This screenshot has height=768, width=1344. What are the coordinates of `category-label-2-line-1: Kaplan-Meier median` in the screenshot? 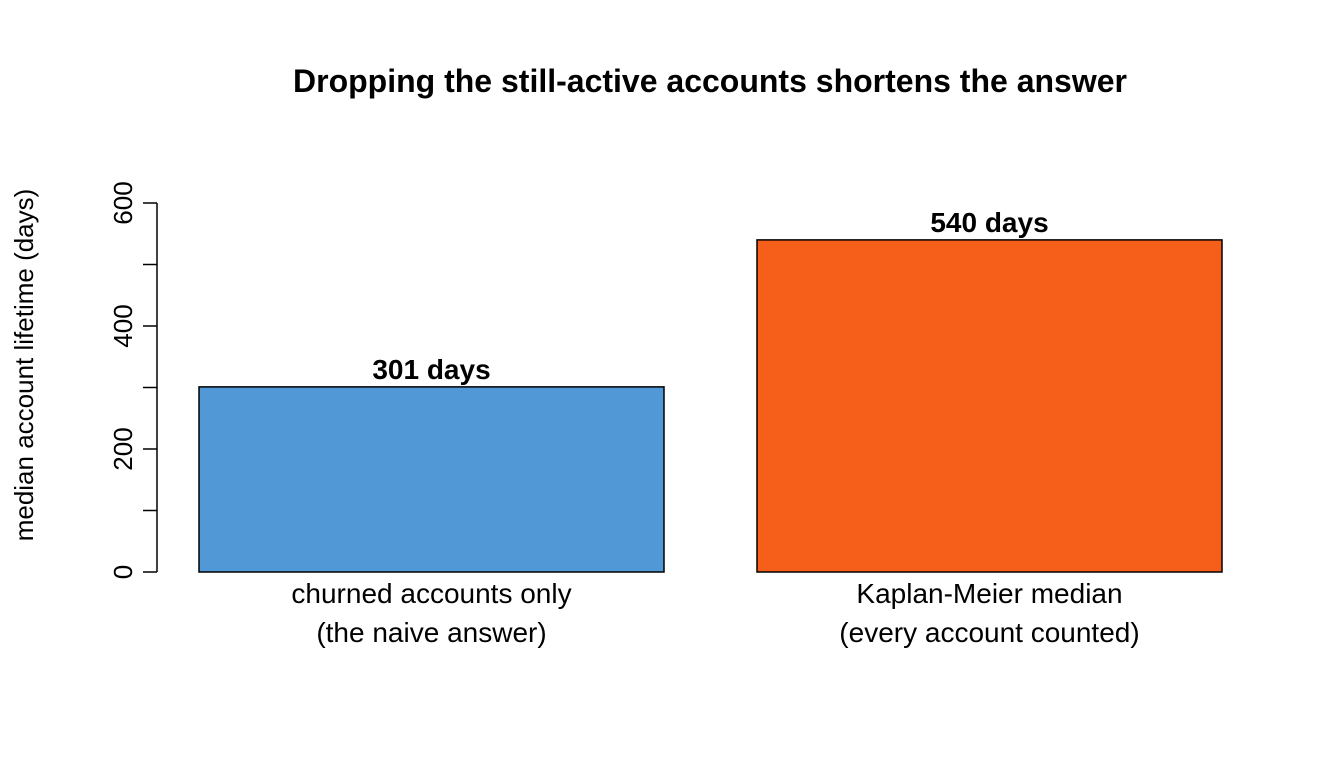 It's located at (989, 593).